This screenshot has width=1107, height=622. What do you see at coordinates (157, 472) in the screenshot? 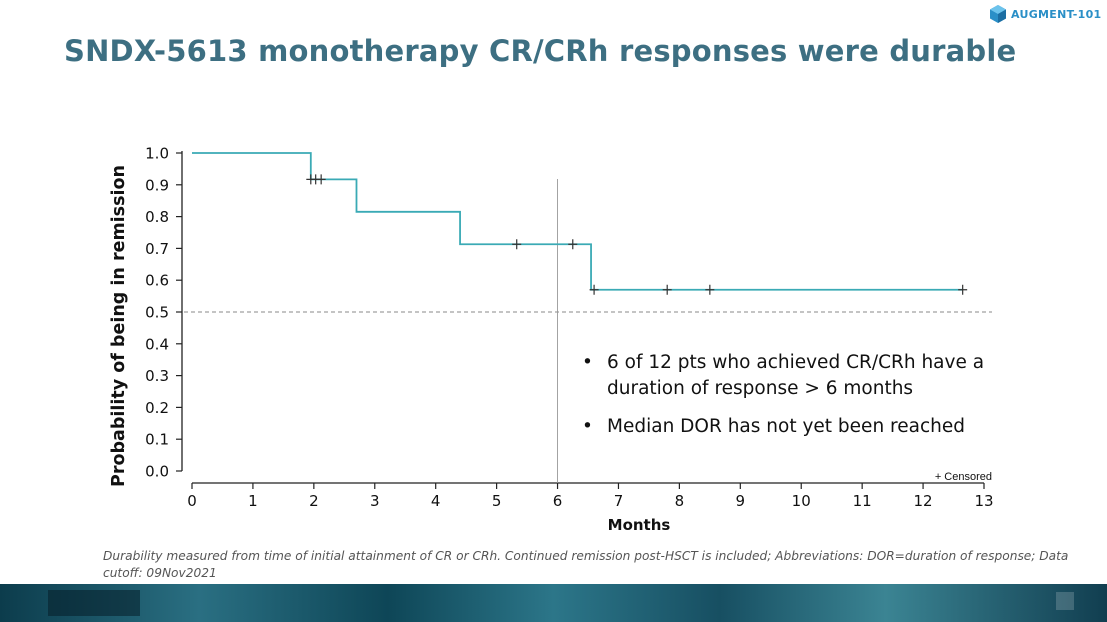
I see `y-tick-label: 0.0` at bounding box center [157, 472].